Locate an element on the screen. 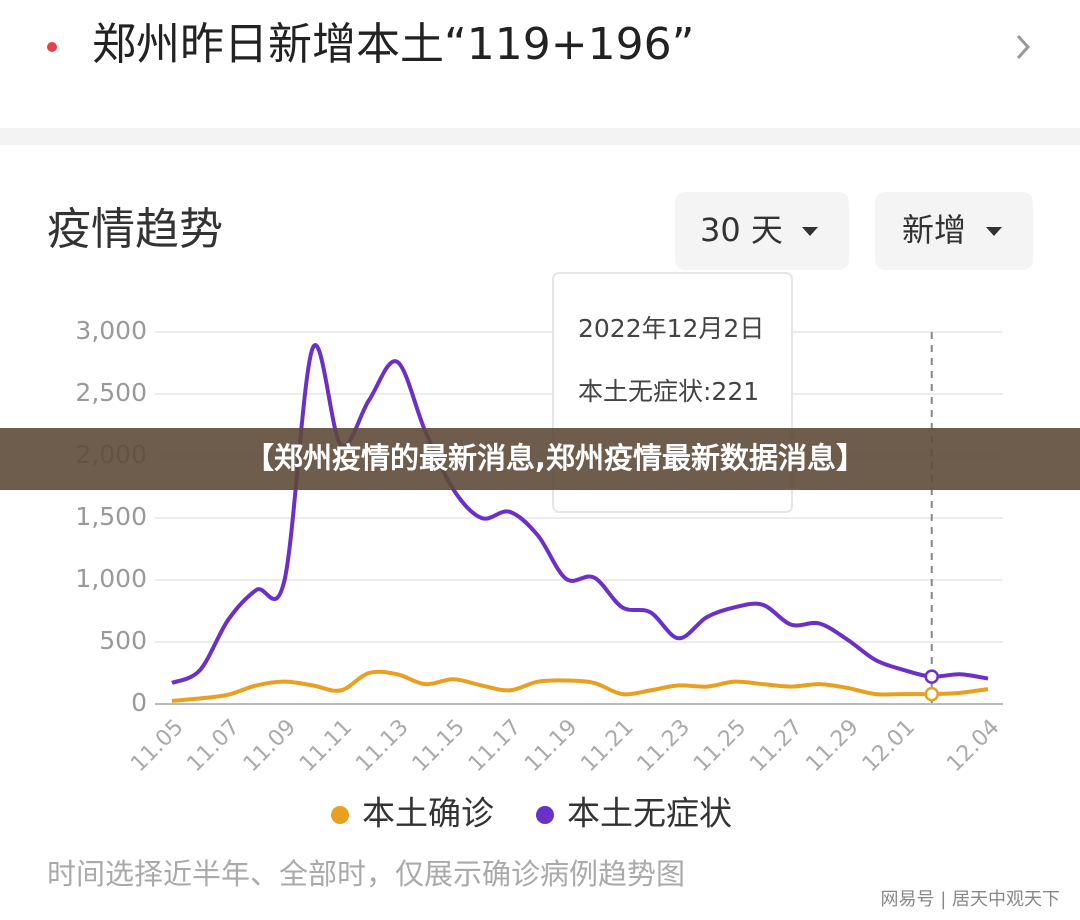  legend-label: 本土无症状 is located at coordinates (649, 813).